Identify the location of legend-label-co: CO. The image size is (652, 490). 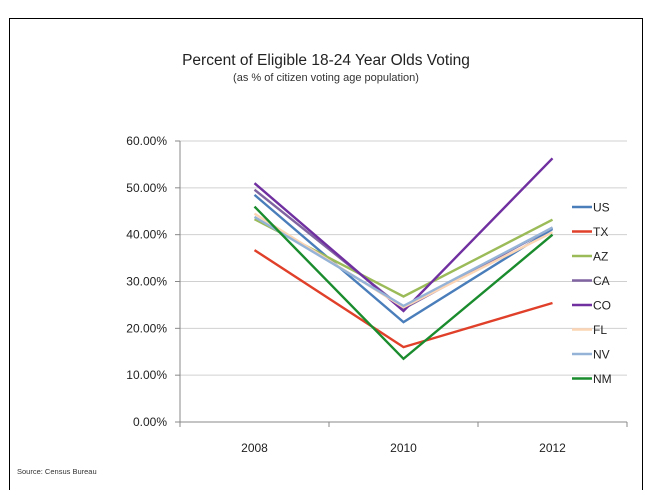
(602, 306).